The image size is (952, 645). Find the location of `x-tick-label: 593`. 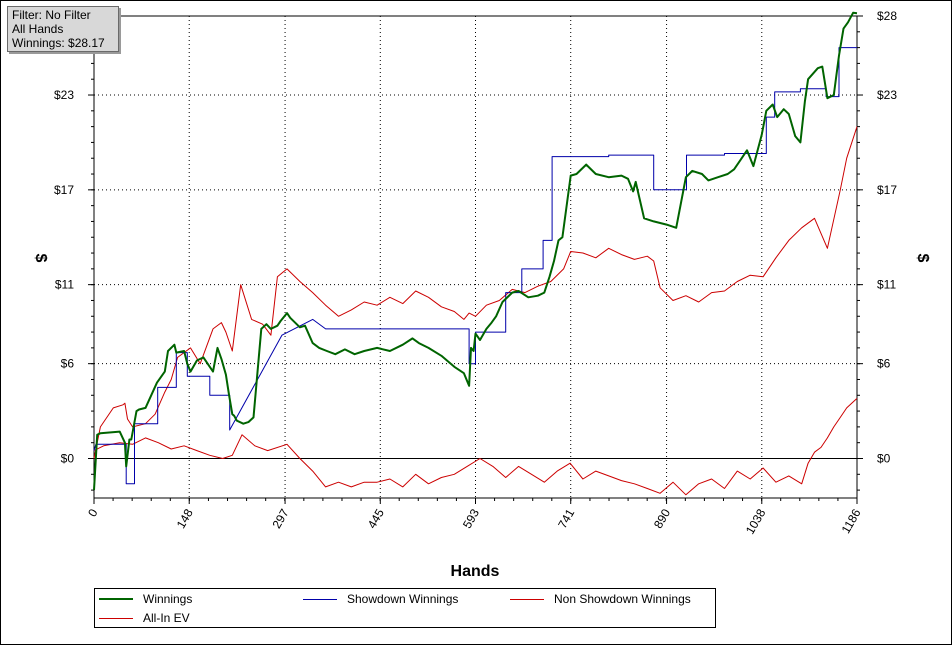

x-tick-label: 593 is located at coordinates (471, 518).